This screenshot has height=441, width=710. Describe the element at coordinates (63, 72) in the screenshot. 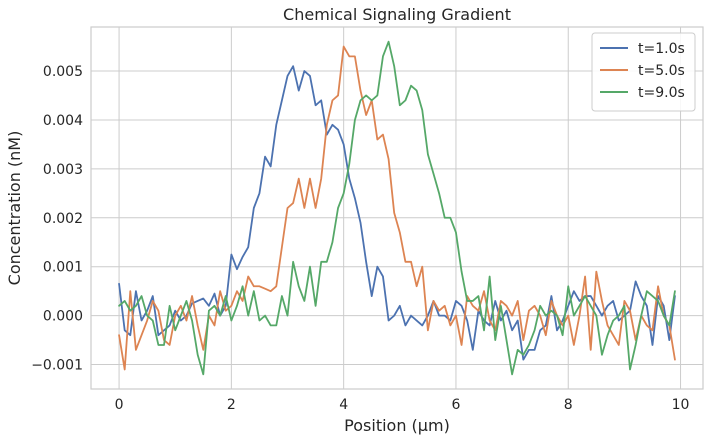

I see `y-tick-label: 0.005` at that location.